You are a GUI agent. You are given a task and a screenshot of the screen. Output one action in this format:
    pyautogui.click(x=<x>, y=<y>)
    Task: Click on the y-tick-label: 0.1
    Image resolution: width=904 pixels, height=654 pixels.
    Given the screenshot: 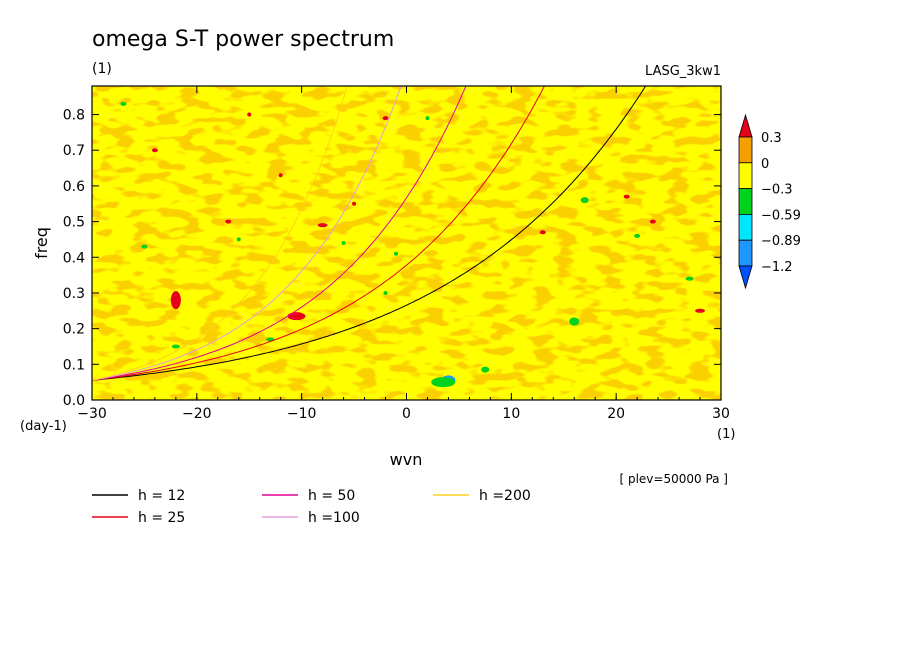 What is the action you would take?
    pyautogui.click(x=74, y=365)
    